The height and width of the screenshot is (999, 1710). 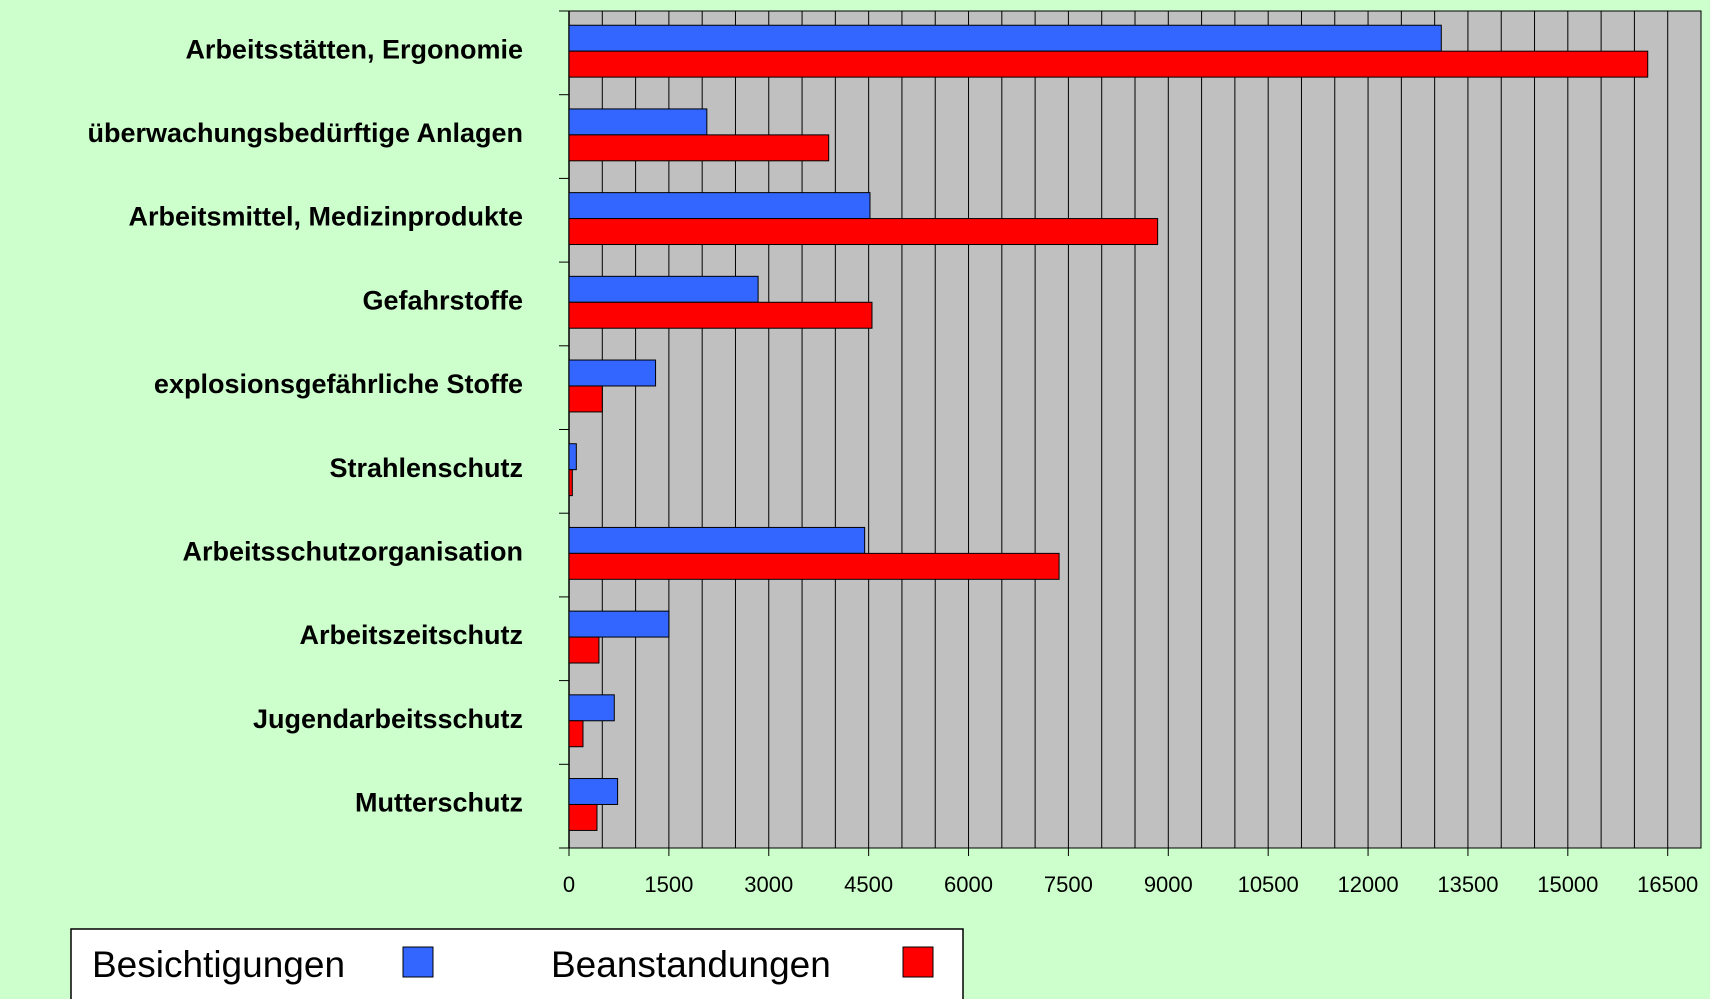 I want to click on x-tick-label: 15000, so click(x=1567, y=884).